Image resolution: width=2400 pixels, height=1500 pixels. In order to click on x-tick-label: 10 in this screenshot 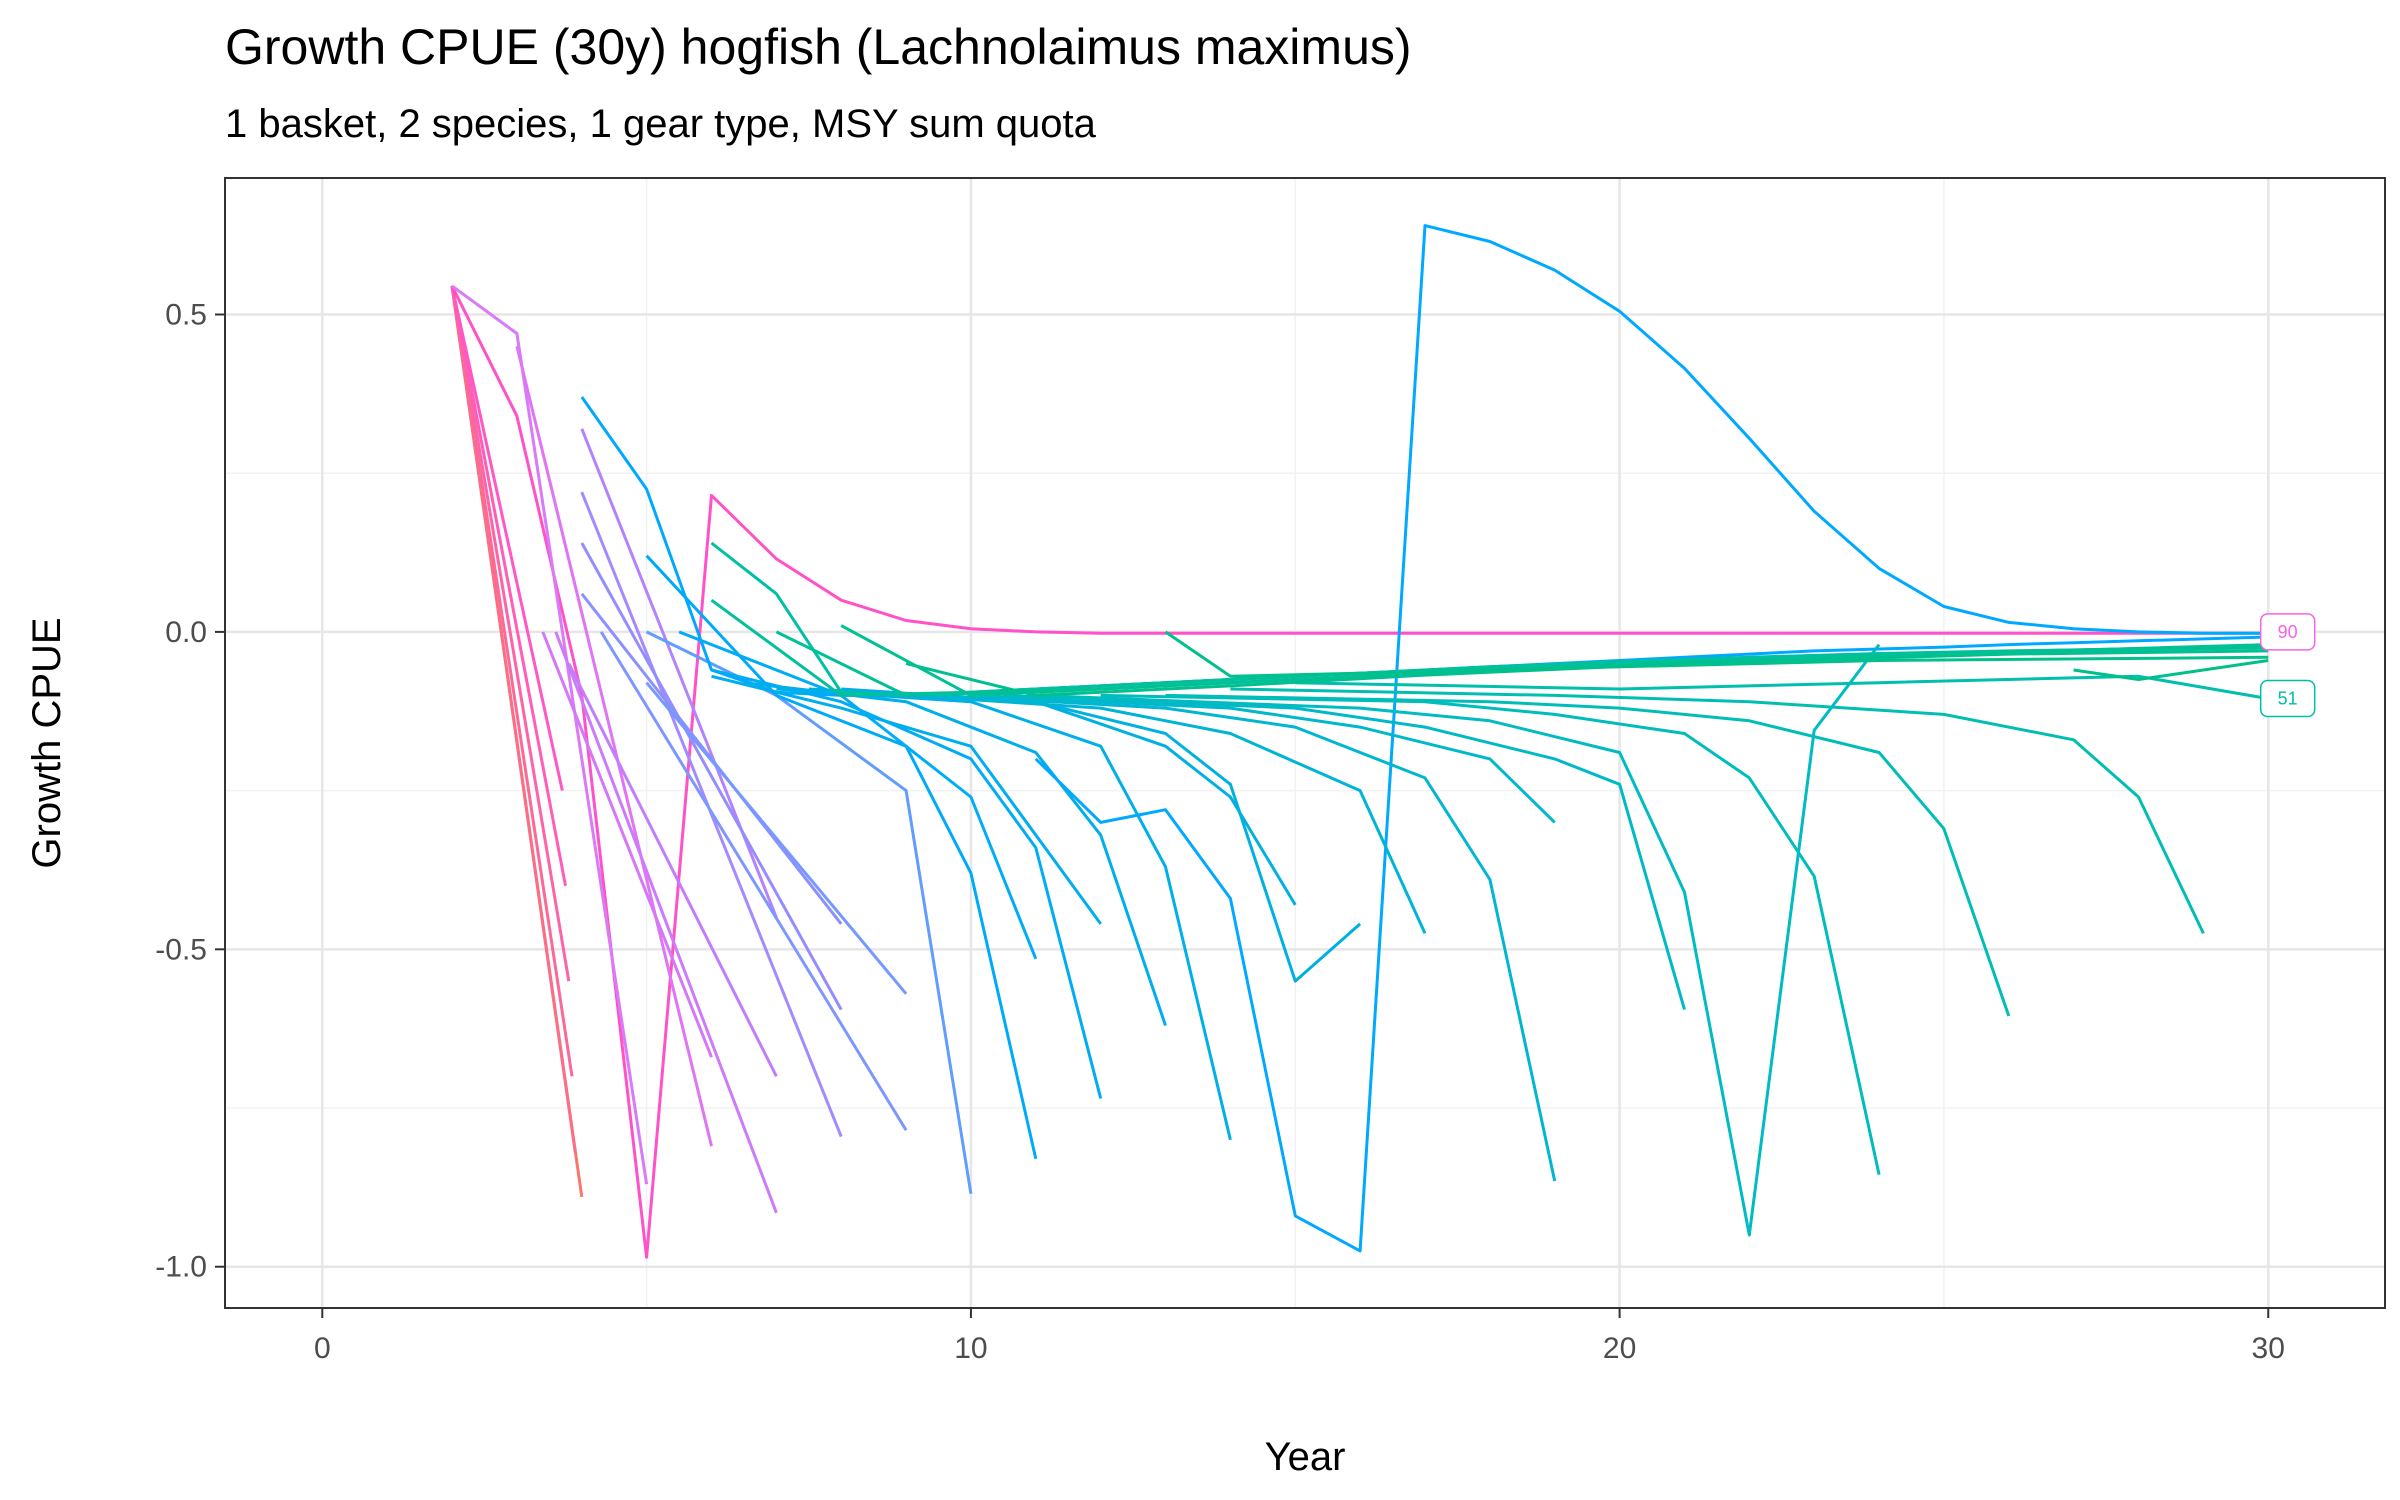, I will do `click(970, 1348)`.